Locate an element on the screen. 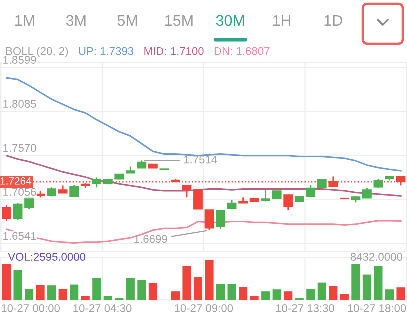 This screenshot has width=407, height=325. y-tick-label: 1.6541 is located at coordinates (20, 236).